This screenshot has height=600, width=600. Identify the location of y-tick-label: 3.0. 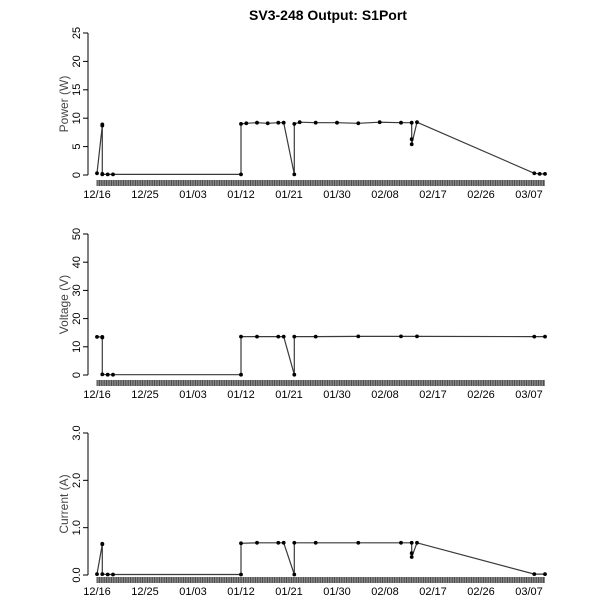
(77, 432).